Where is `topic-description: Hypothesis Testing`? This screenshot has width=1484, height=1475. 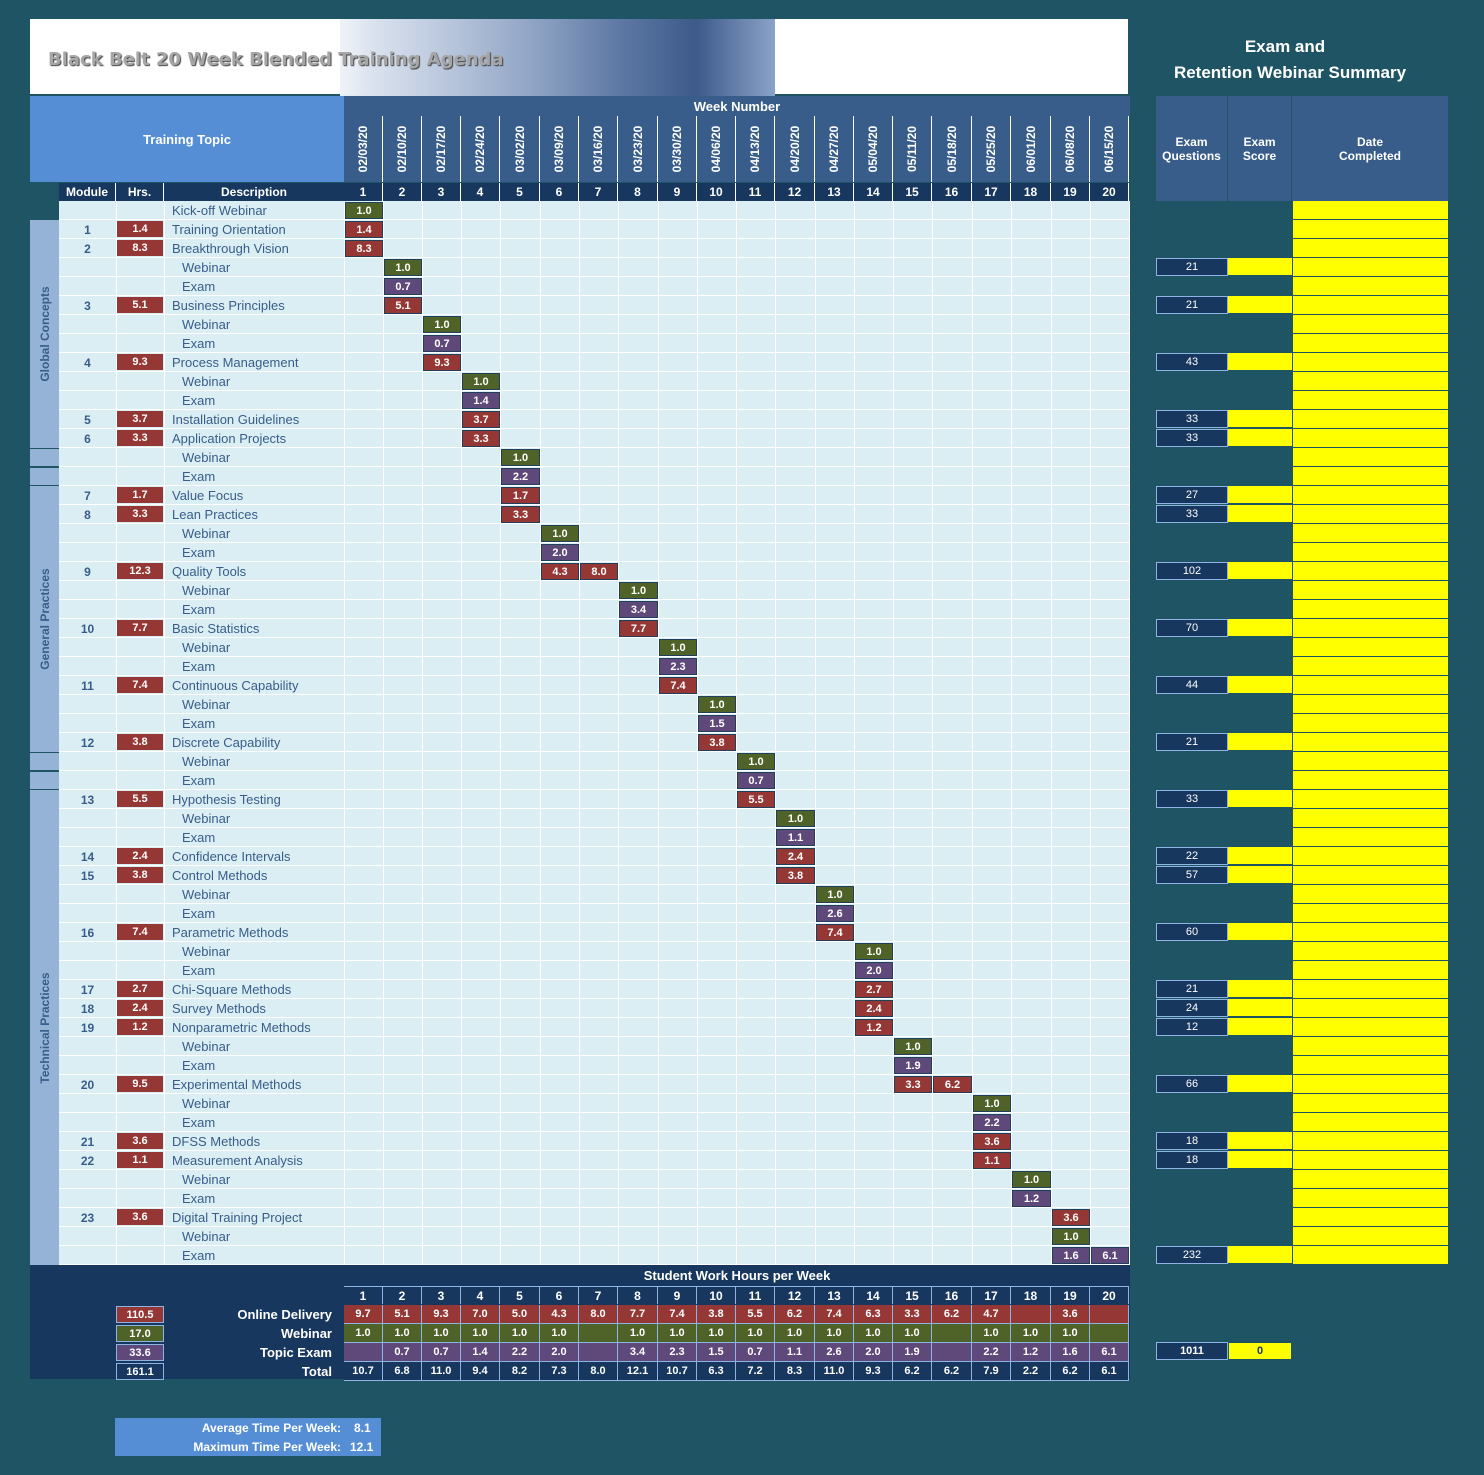
topic-description: Hypothesis Testing is located at coordinates (226, 799).